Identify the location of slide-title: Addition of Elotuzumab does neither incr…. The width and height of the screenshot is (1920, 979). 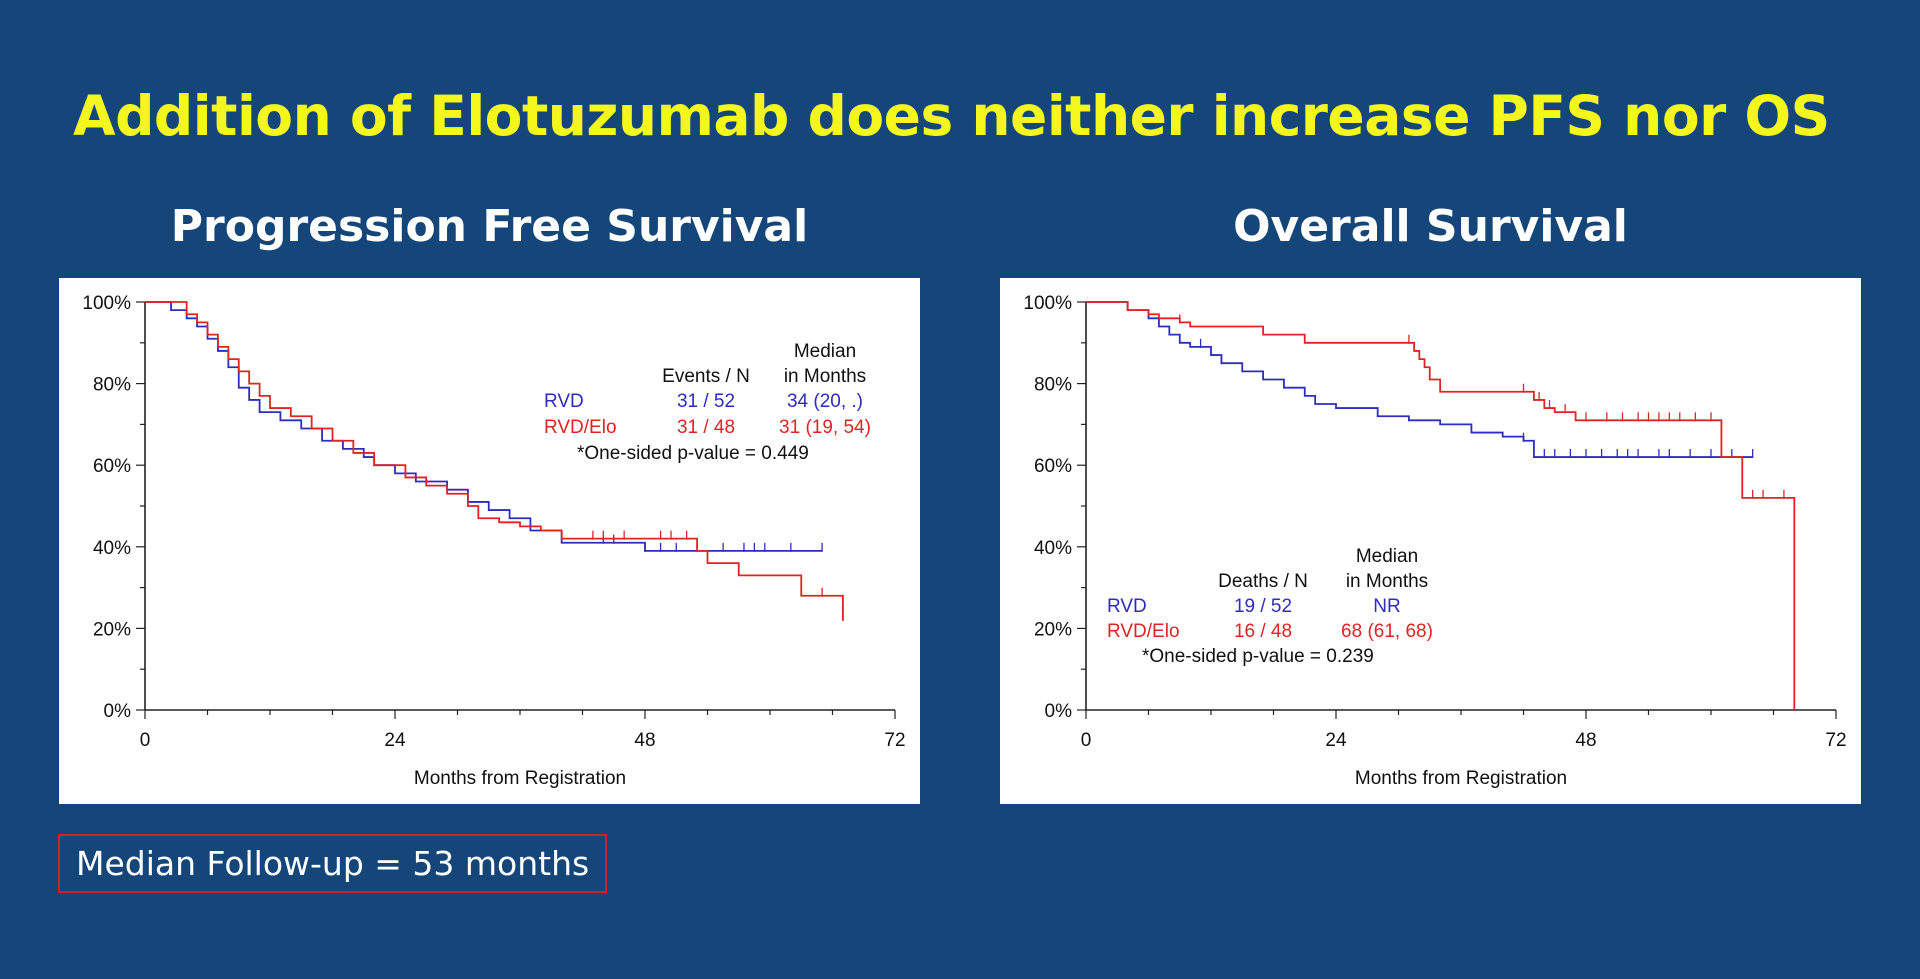
(951, 116).